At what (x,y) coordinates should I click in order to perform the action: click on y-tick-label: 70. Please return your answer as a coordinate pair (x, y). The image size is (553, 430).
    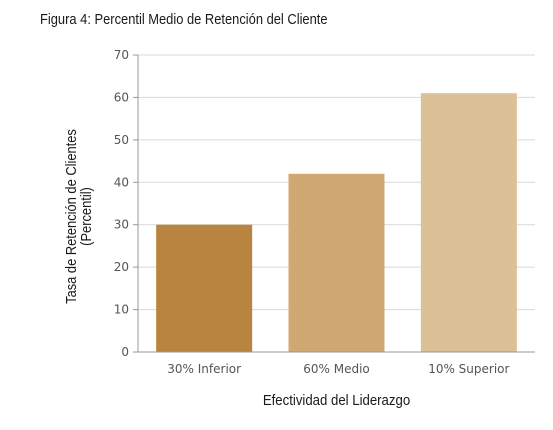
    Looking at the image, I should click on (121, 55).